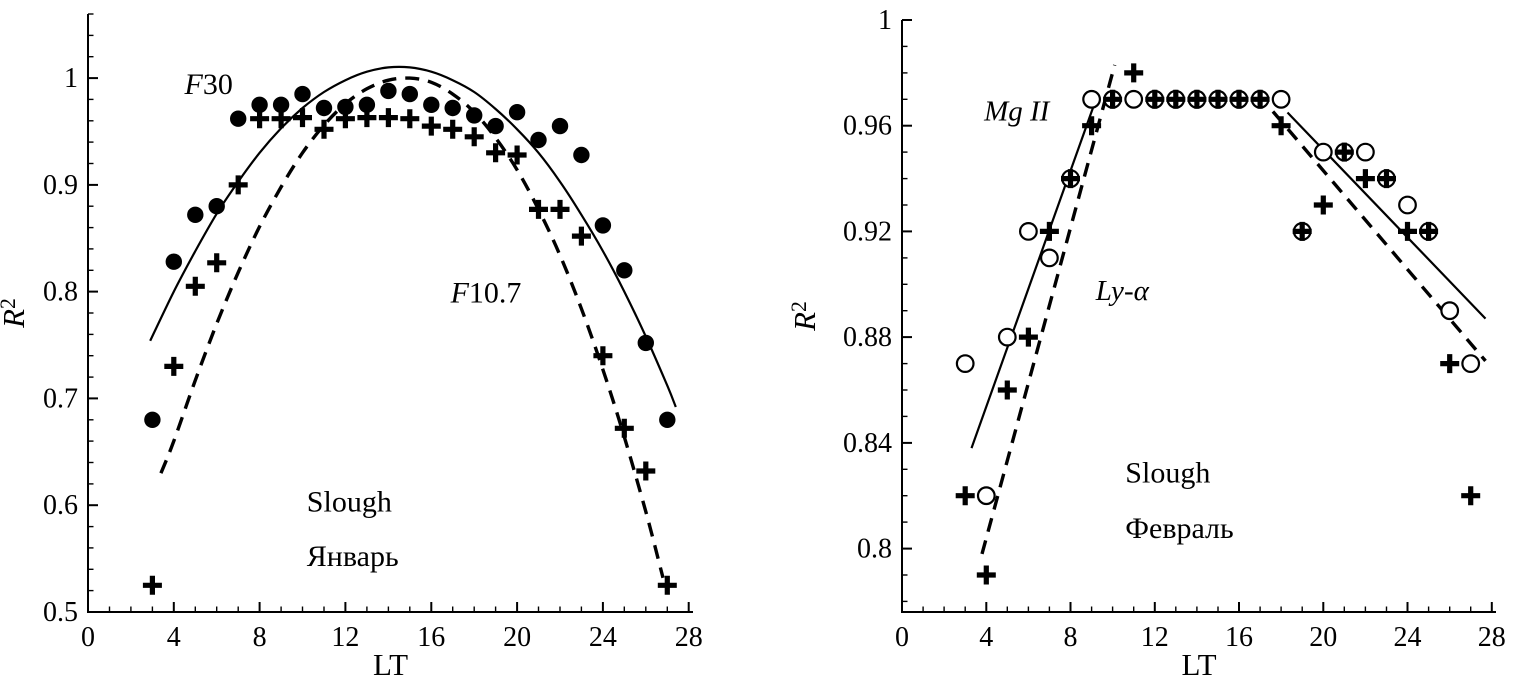  What do you see at coordinates (1017, 111) in the screenshot?
I see `label-mgii: Mg II` at bounding box center [1017, 111].